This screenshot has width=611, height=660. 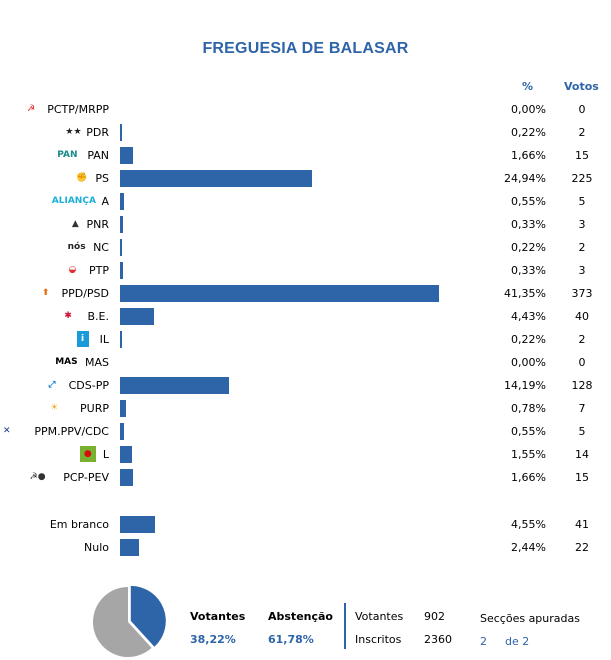 What do you see at coordinates (305, 455) in the screenshot?
I see `result-row: L ● 1,55% 14` at bounding box center [305, 455].